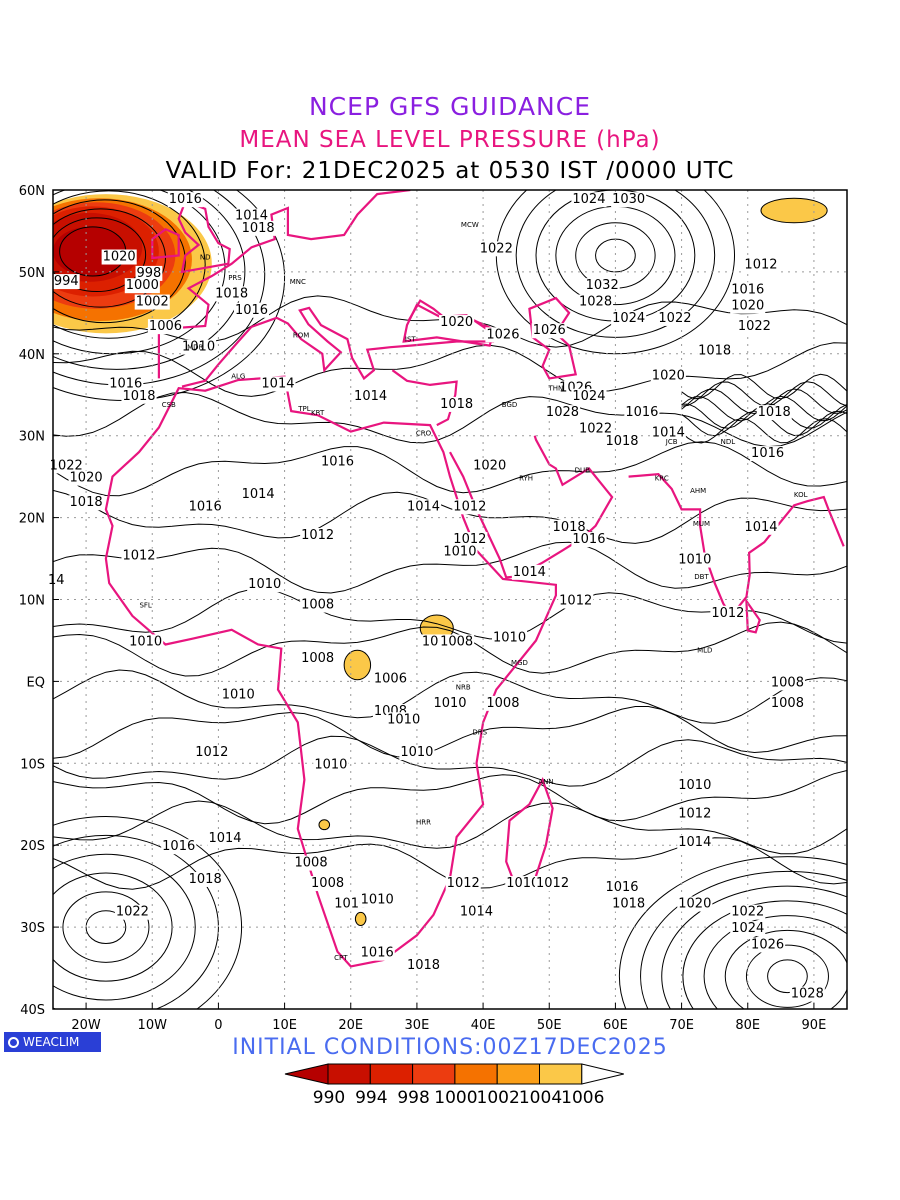 The height and width of the screenshot is (1200, 900). I want to click on isobar-label: 1014, so click(694, 842).